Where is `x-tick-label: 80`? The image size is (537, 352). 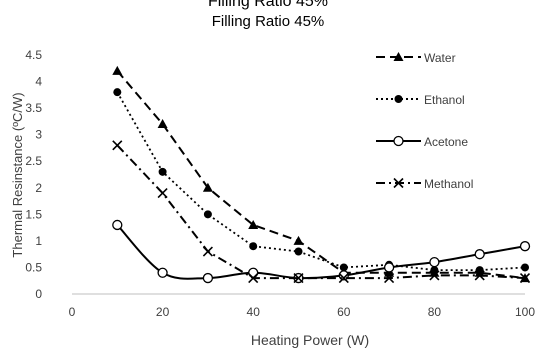 x-tick-label: 80 is located at coordinates (435, 312).